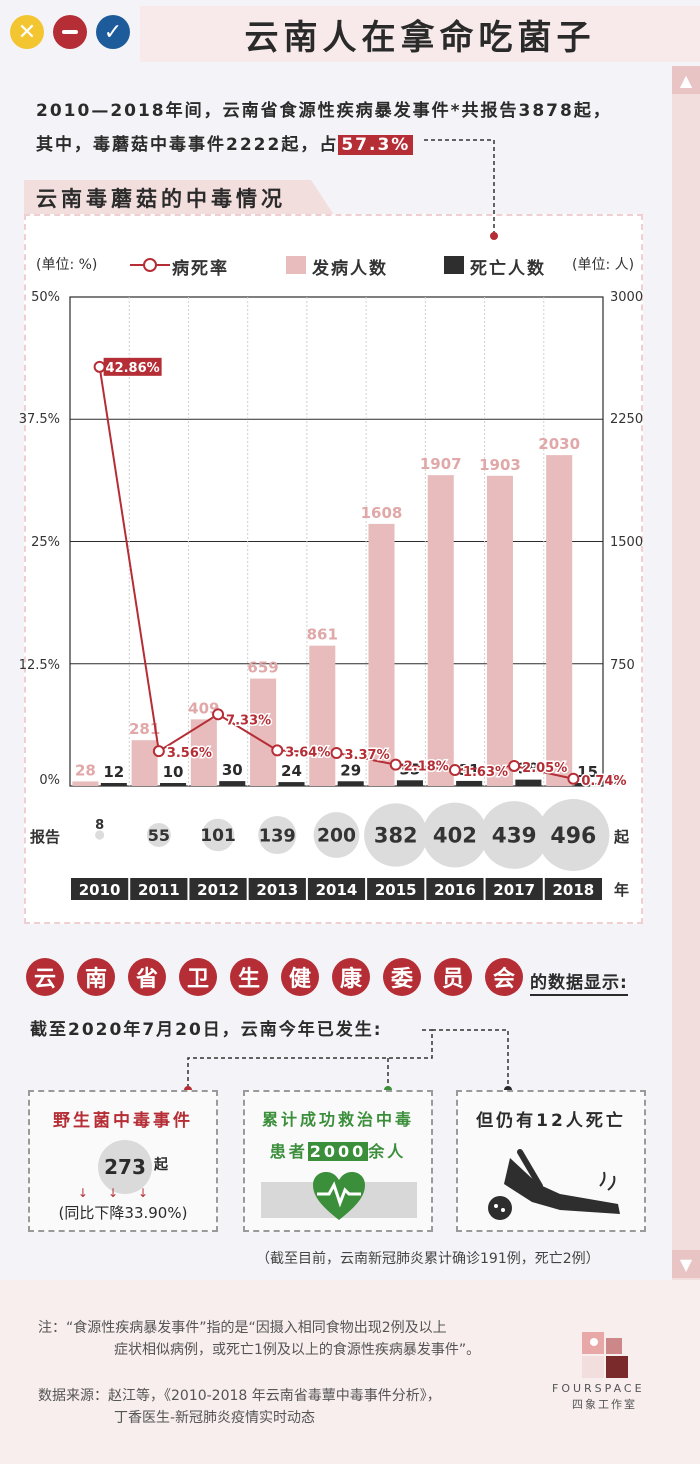 Image resolution: width=700 pixels, height=1464 pixels. What do you see at coordinates (232, 770) in the screenshot?
I see `deaths-label: 30` at bounding box center [232, 770].